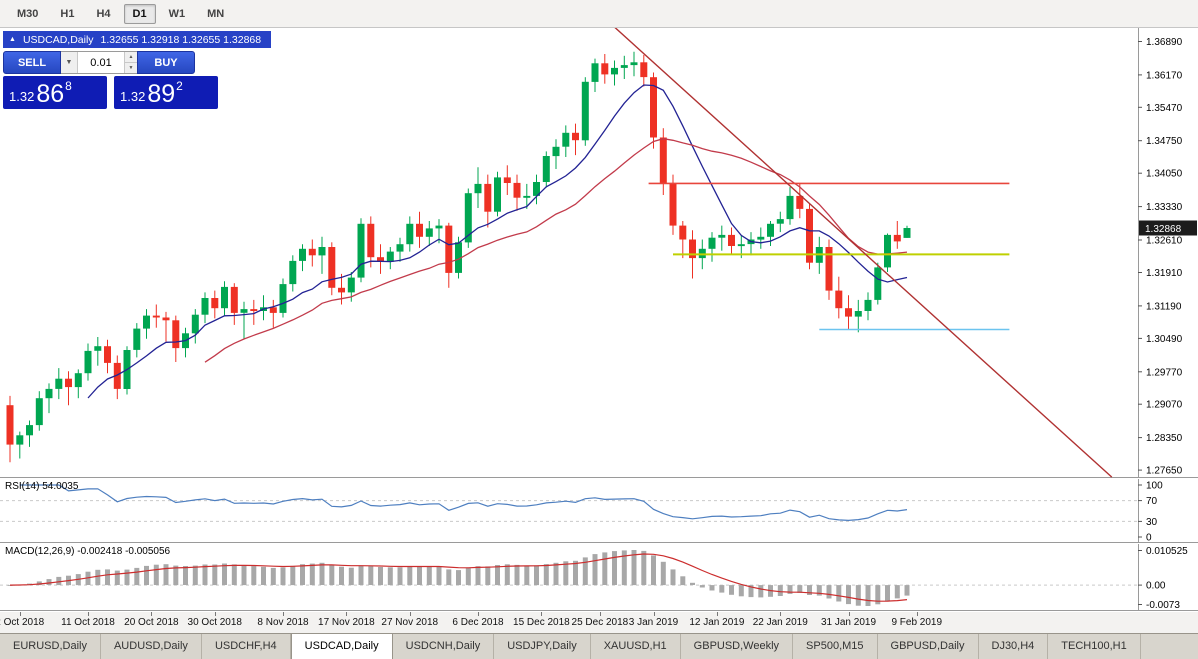 The height and width of the screenshot is (659, 1198). Describe the element at coordinates (599, 14) in the screenshot. I see `timeframe-toolbar: M30 H1 H4 D1 W1 MN` at that location.